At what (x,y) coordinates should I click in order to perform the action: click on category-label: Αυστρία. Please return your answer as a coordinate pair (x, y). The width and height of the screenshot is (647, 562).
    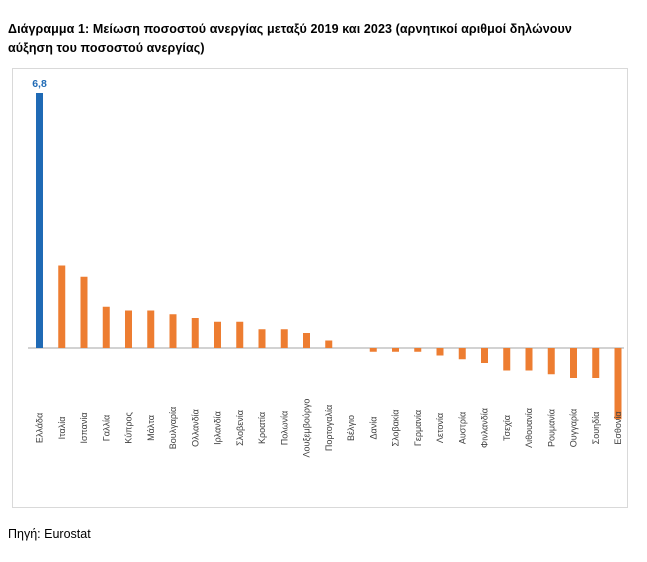
    Looking at the image, I should click on (462, 428).